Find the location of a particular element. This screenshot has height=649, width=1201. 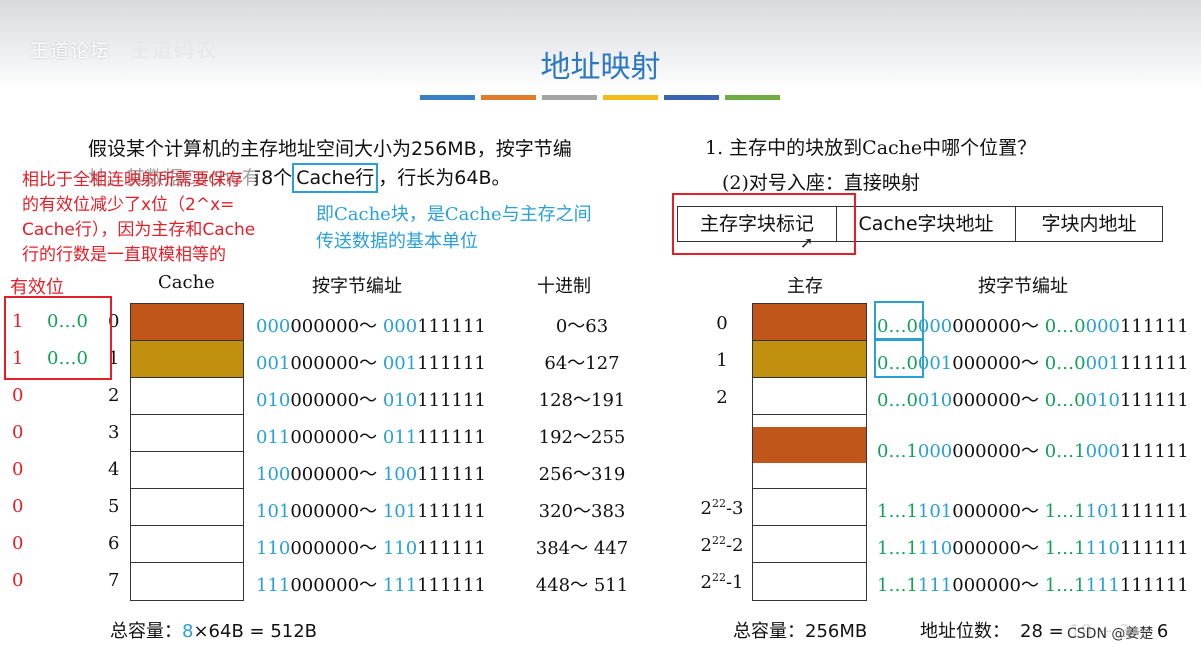

field-main-tag: 主存字块标记 is located at coordinates (757, 224).